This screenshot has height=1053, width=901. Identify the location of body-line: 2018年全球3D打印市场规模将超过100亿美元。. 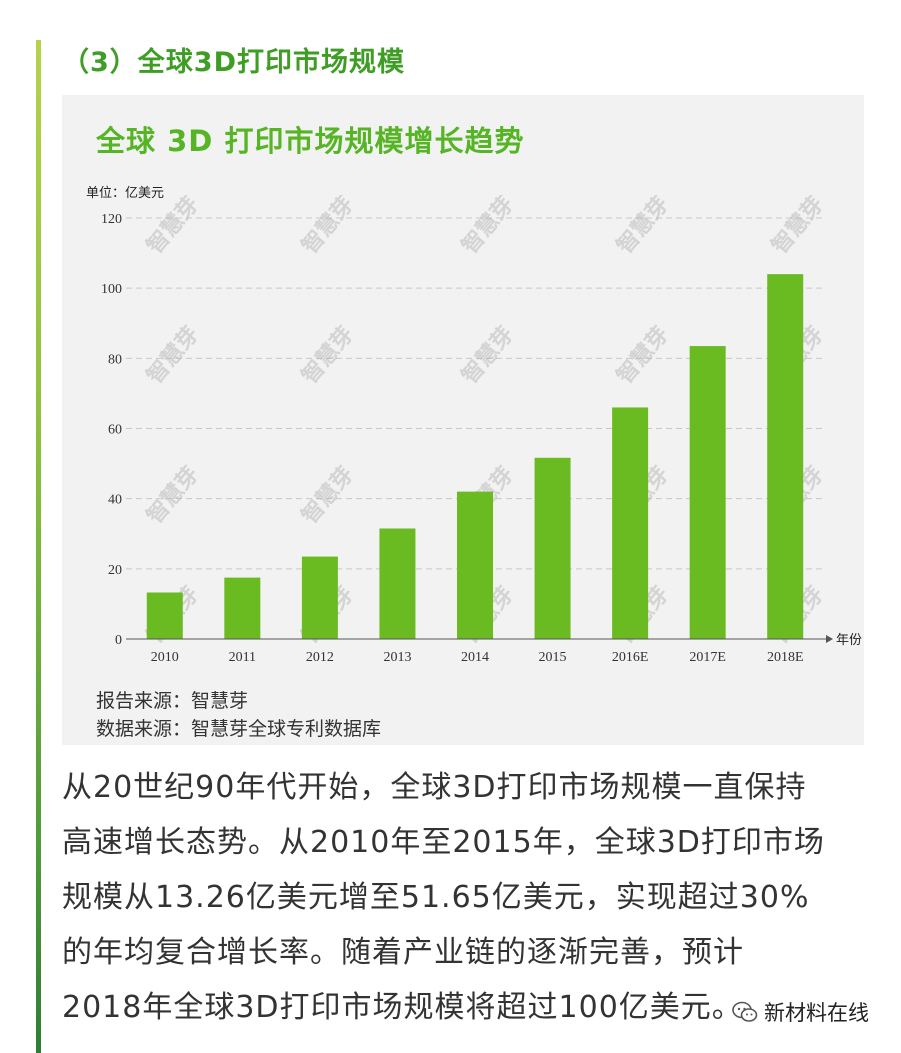
(402, 1007).